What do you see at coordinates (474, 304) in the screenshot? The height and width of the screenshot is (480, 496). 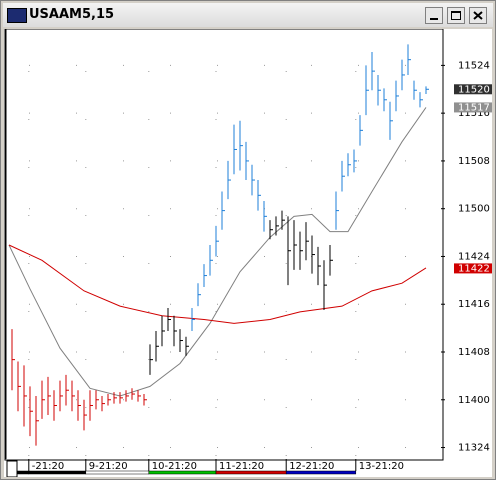 I see `y-tick-label: 11416` at bounding box center [474, 304].